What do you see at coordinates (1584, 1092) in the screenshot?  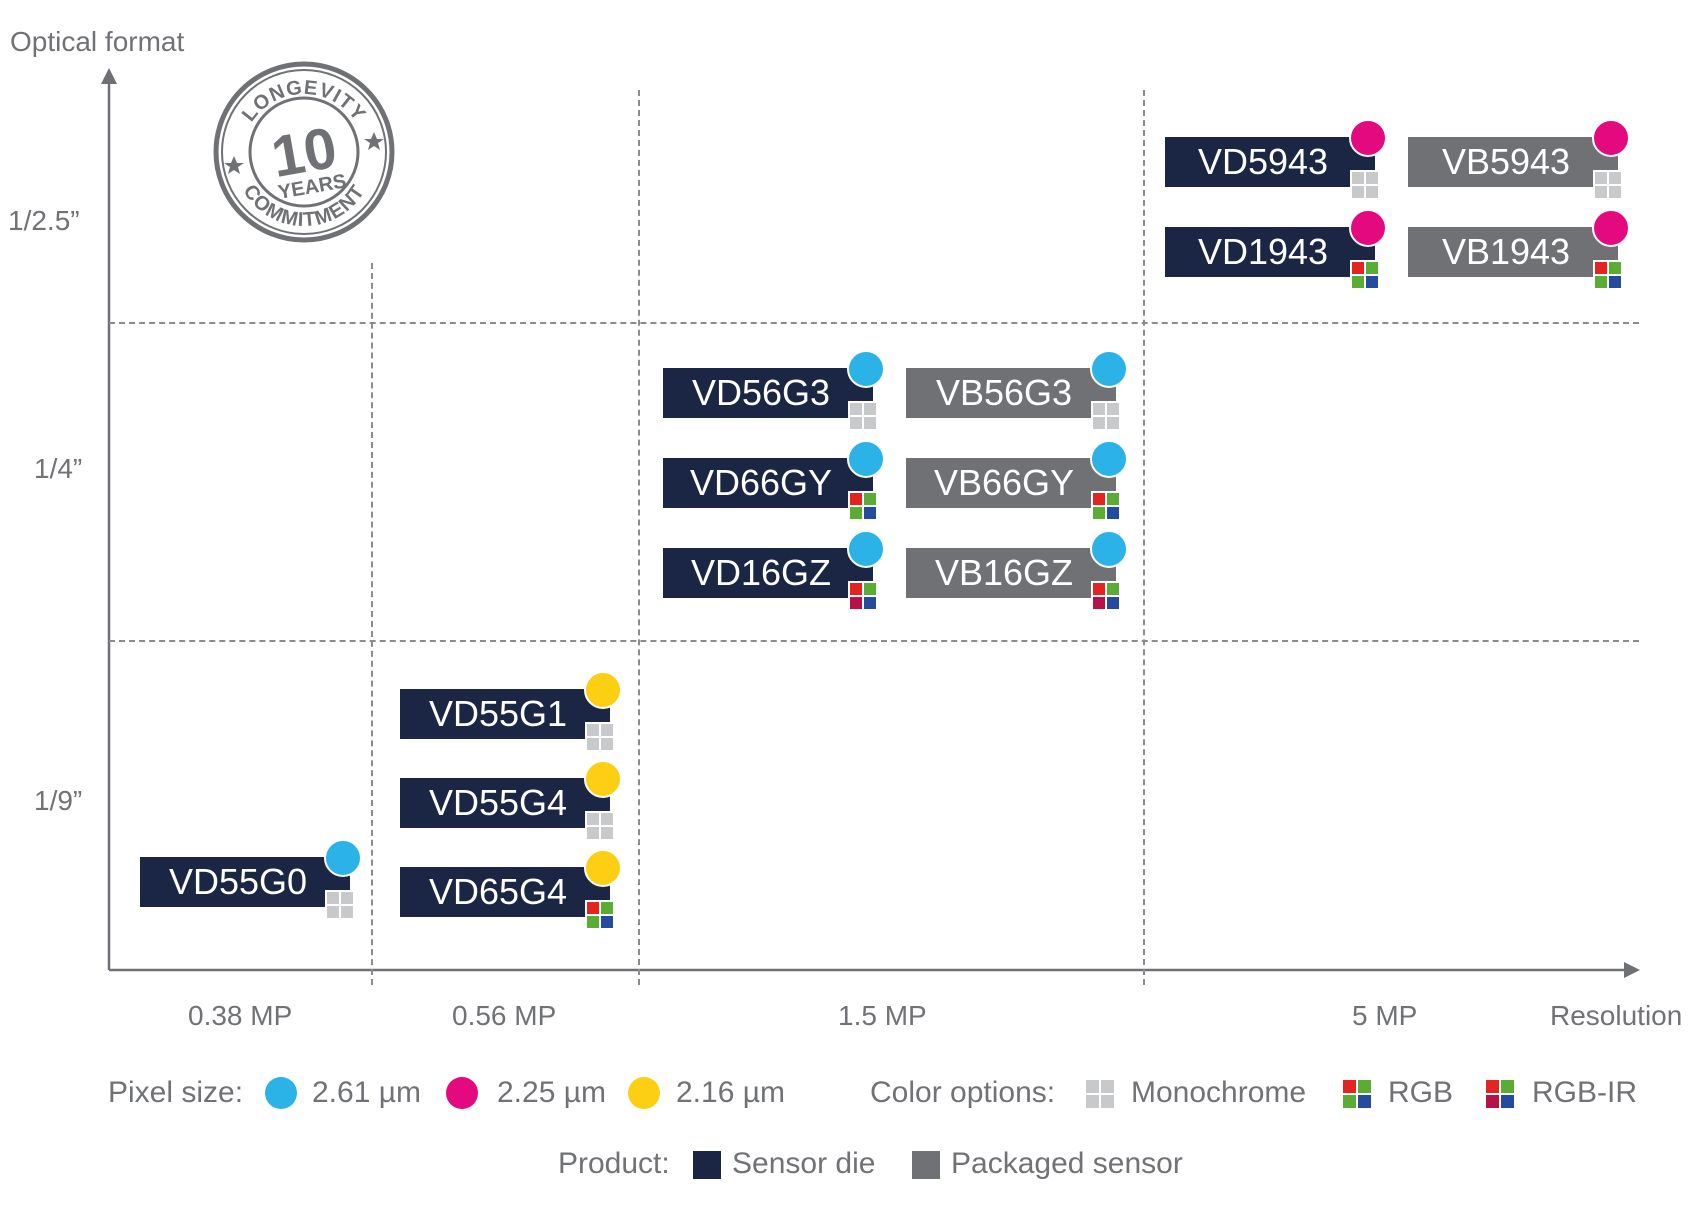 I see `legend-rgb-ir: RGB-IR` at bounding box center [1584, 1092].